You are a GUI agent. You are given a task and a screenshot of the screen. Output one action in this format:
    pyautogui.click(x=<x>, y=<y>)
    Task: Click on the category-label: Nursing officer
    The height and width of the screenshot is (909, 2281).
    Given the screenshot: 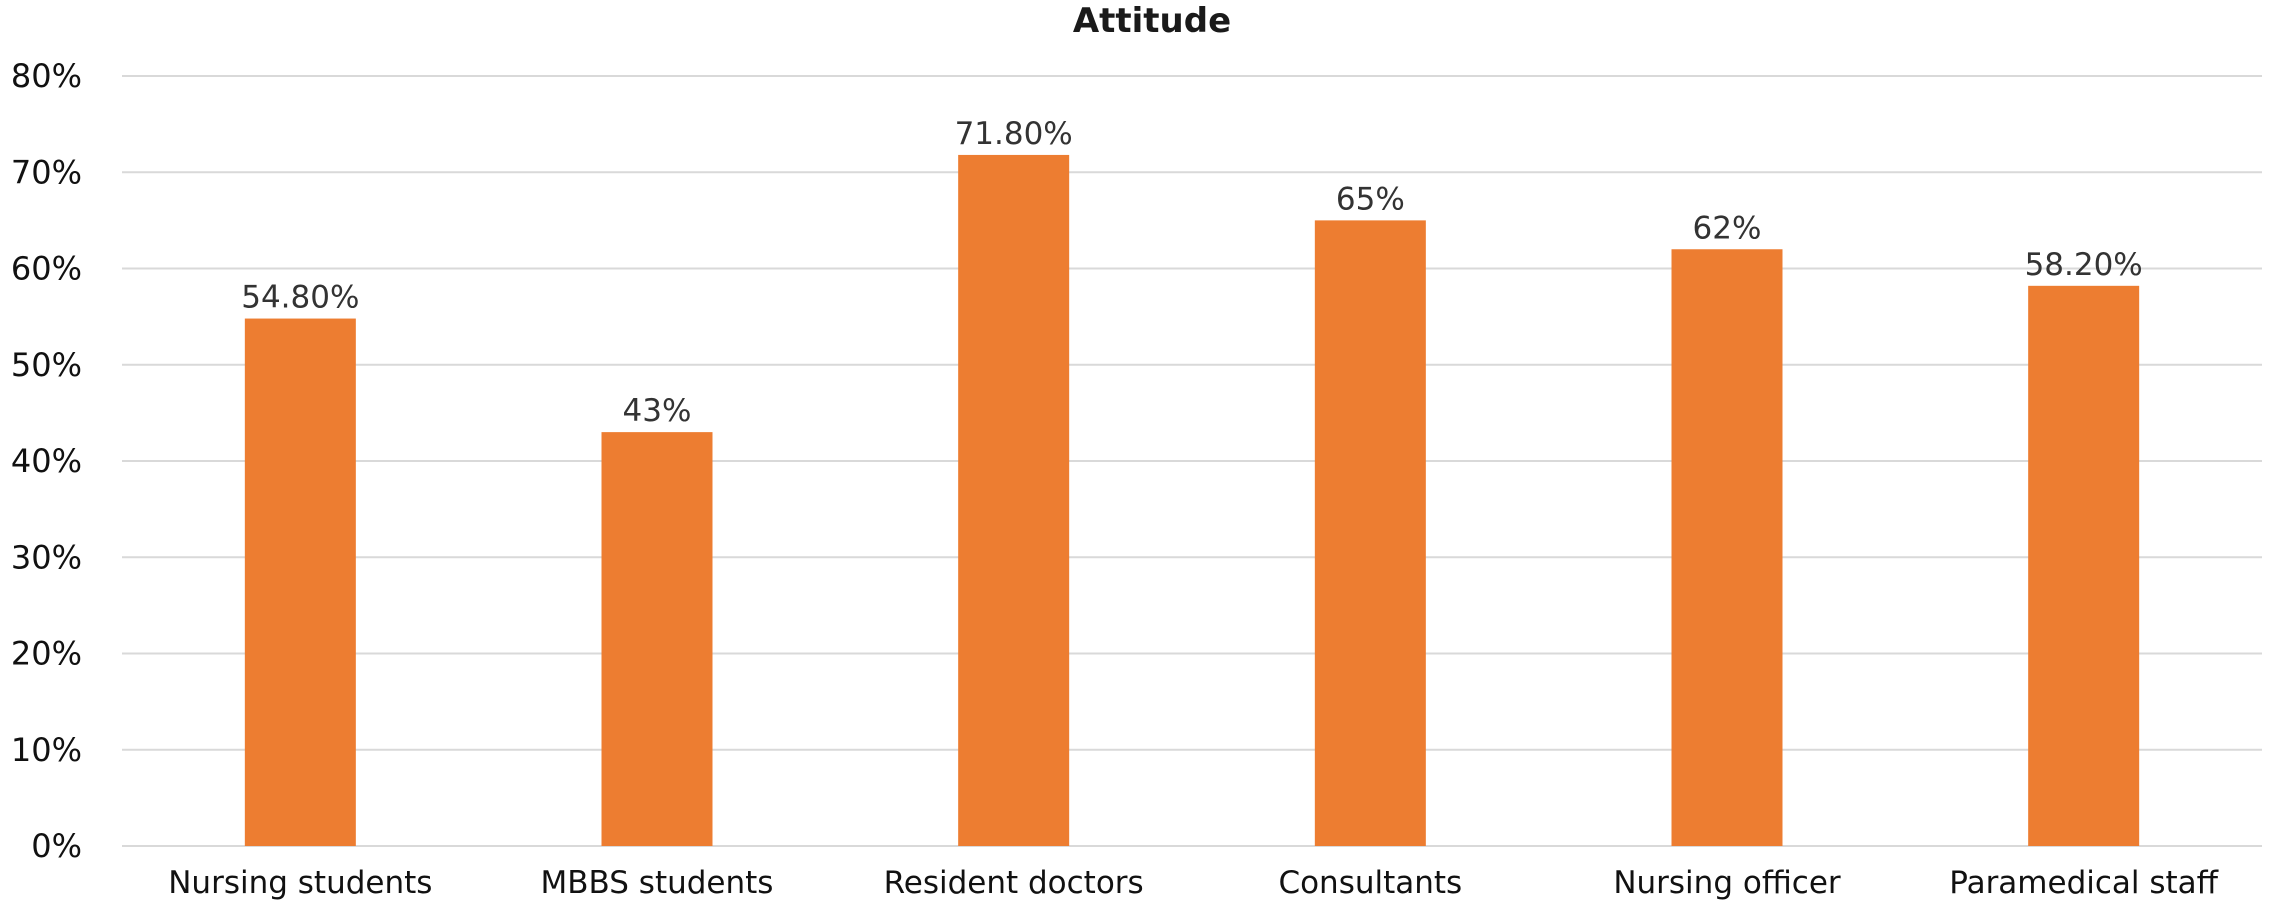 What is the action you would take?
    pyautogui.click(x=1727, y=883)
    